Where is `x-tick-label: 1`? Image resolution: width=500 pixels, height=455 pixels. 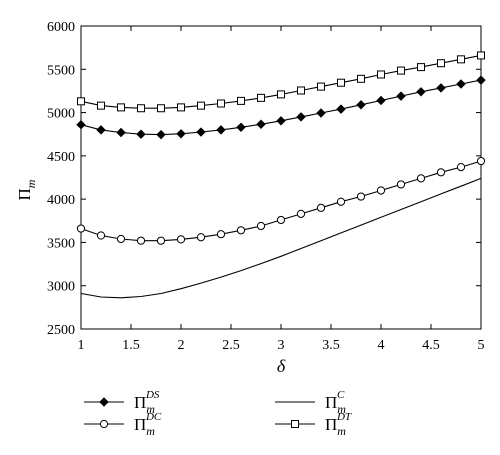
x-tick-label: 1 is located at coordinates (81, 345).